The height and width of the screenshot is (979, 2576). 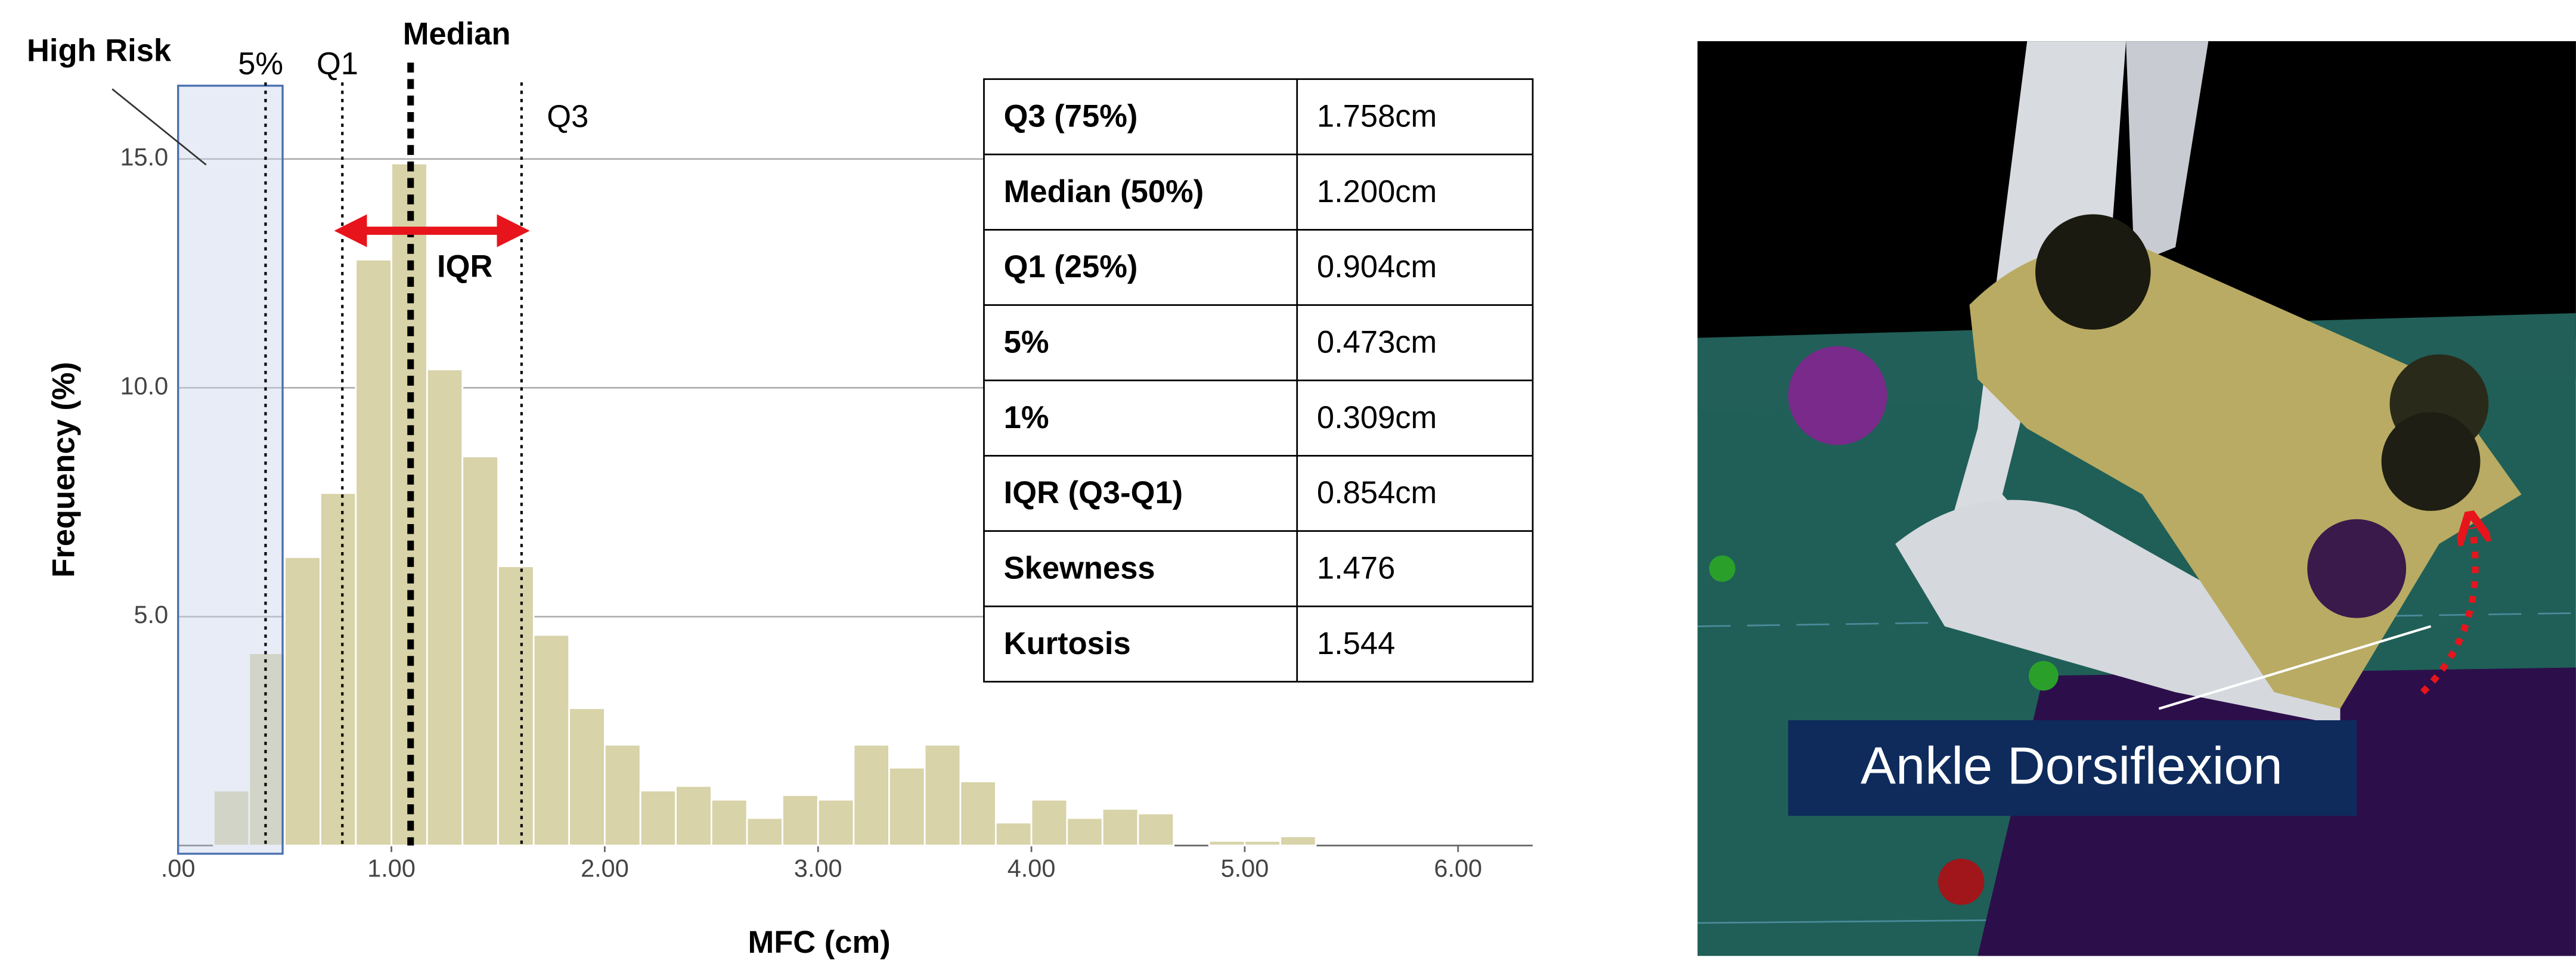 What do you see at coordinates (1026, 417) in the screenshot?
I see `table-row-label: 1%` at bounding box center [1026, 417].